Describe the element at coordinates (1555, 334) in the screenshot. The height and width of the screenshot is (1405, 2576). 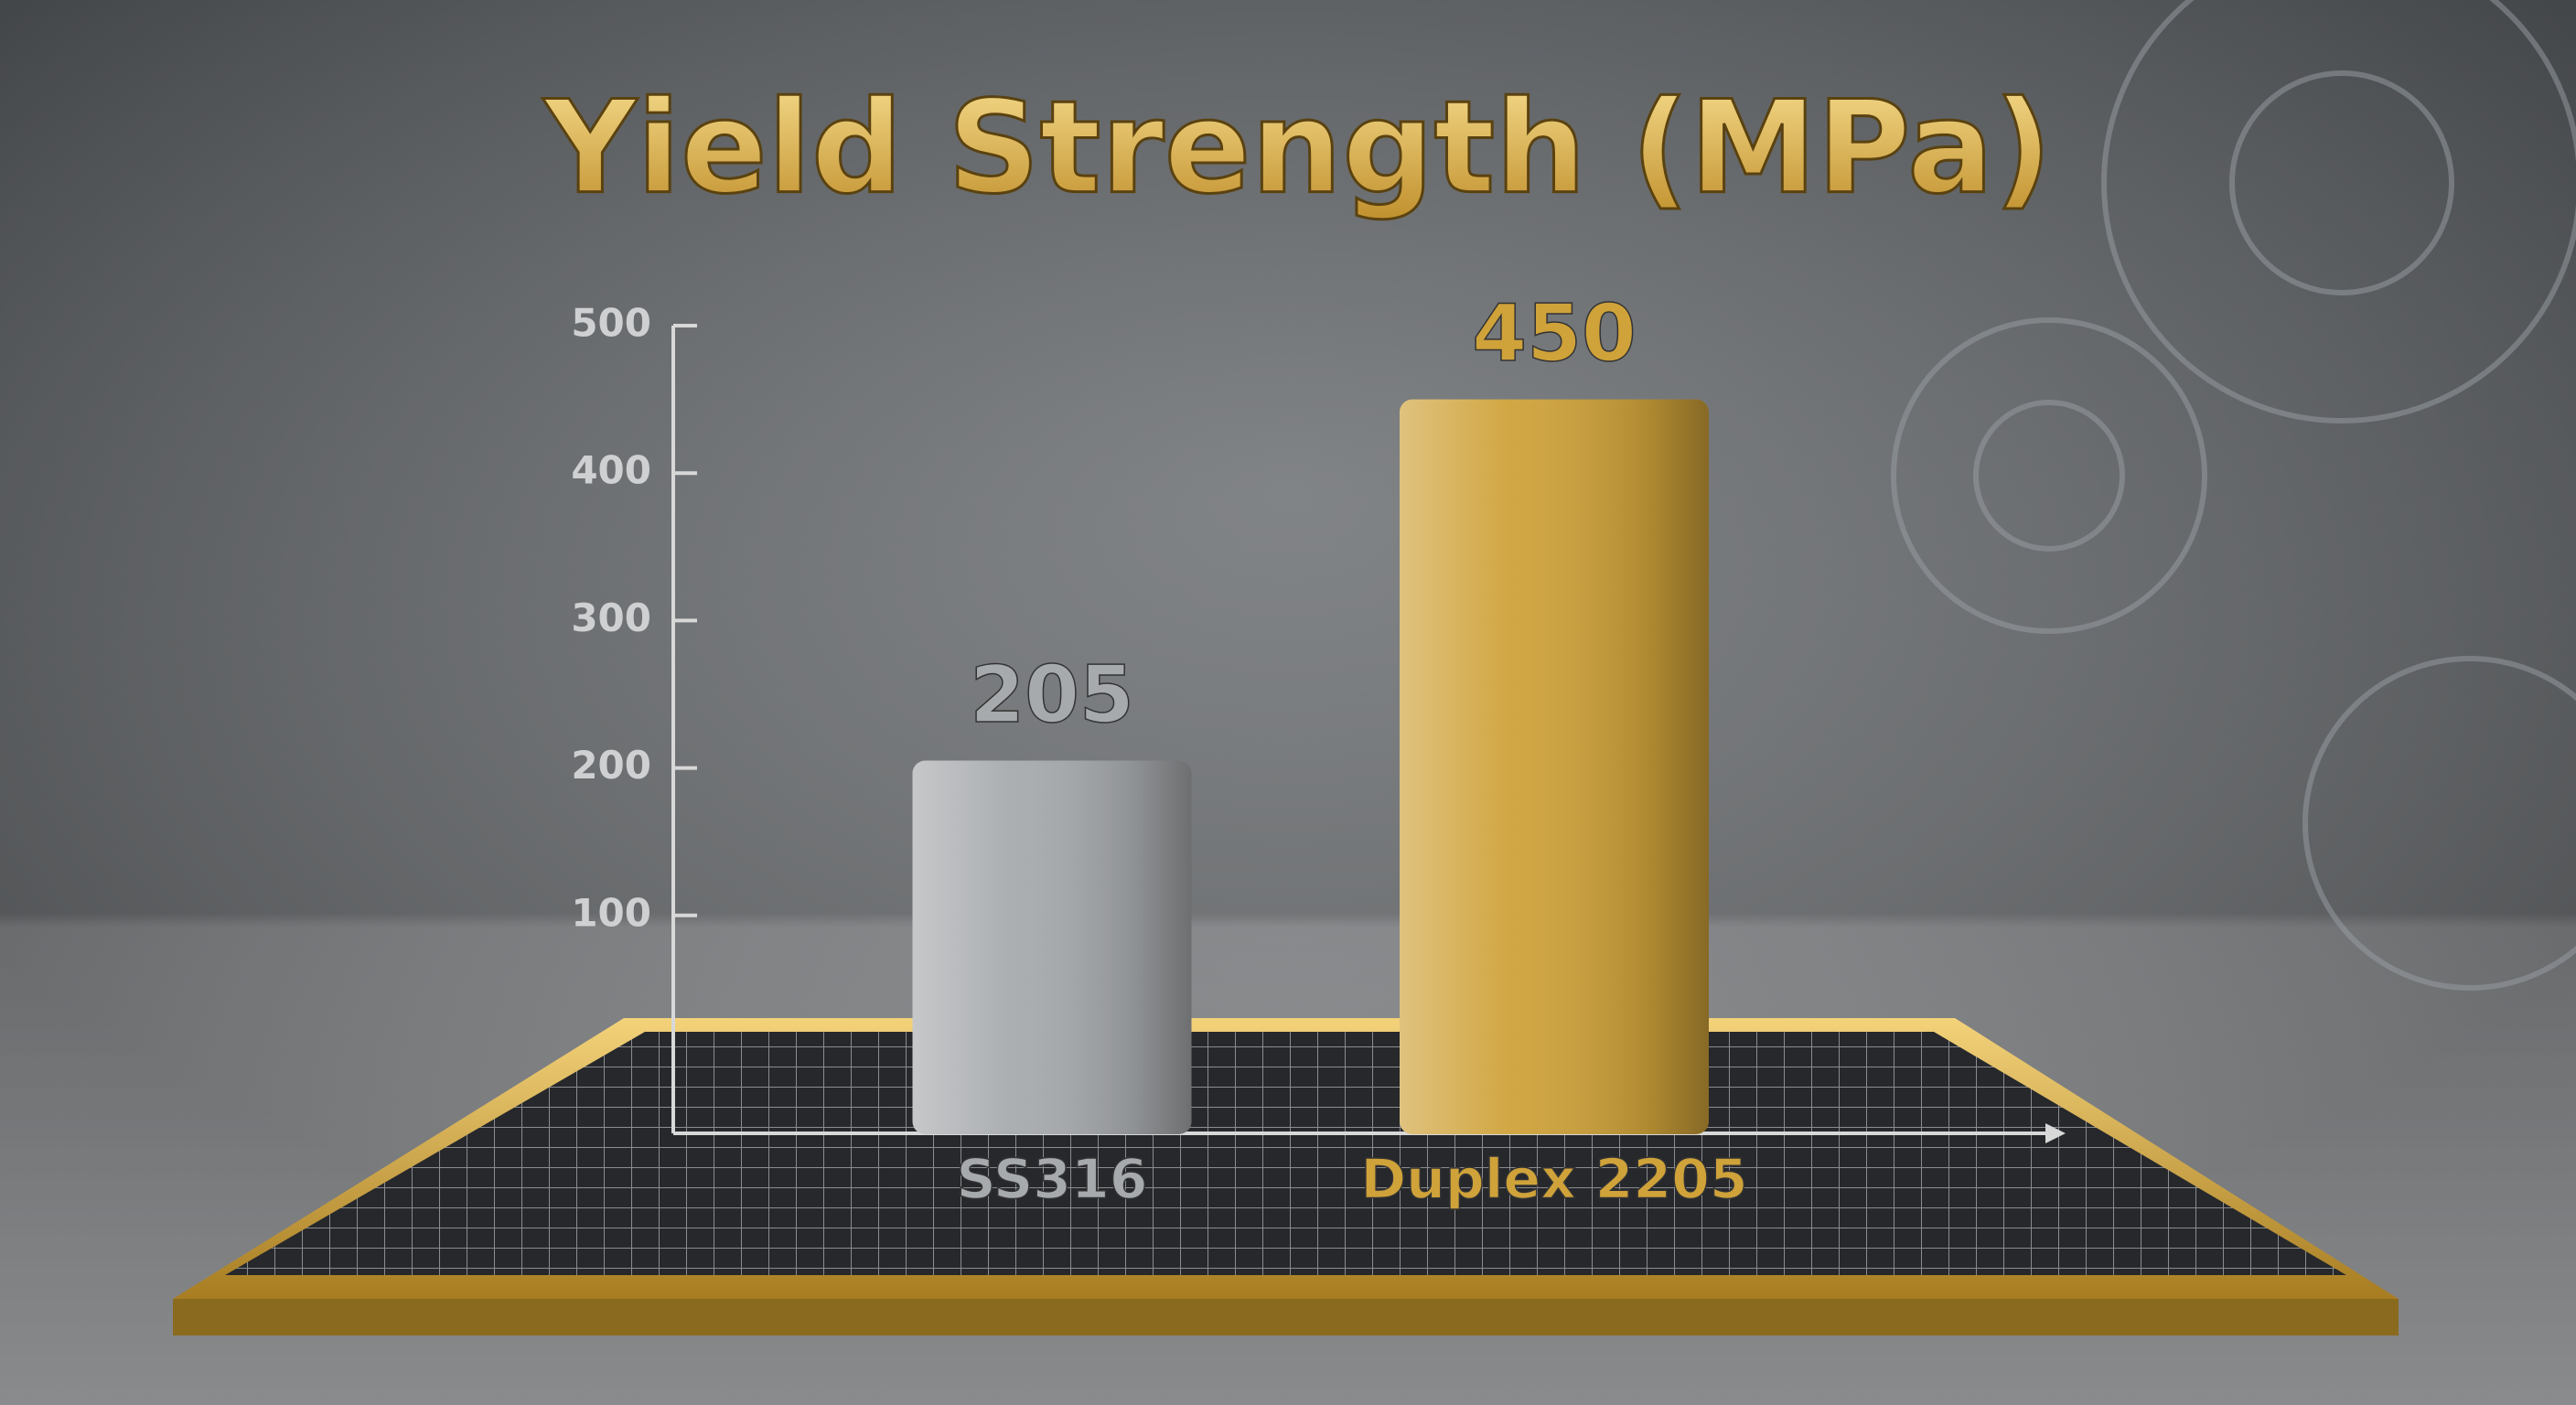
I see `value-label: 450` at that location.